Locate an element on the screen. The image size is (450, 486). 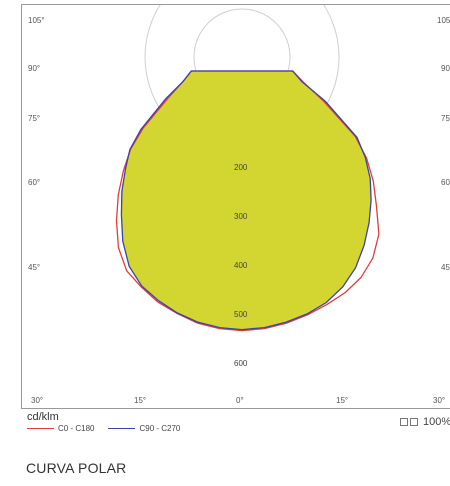
radial-label-400: 400 is located at coordinates (241, 265).